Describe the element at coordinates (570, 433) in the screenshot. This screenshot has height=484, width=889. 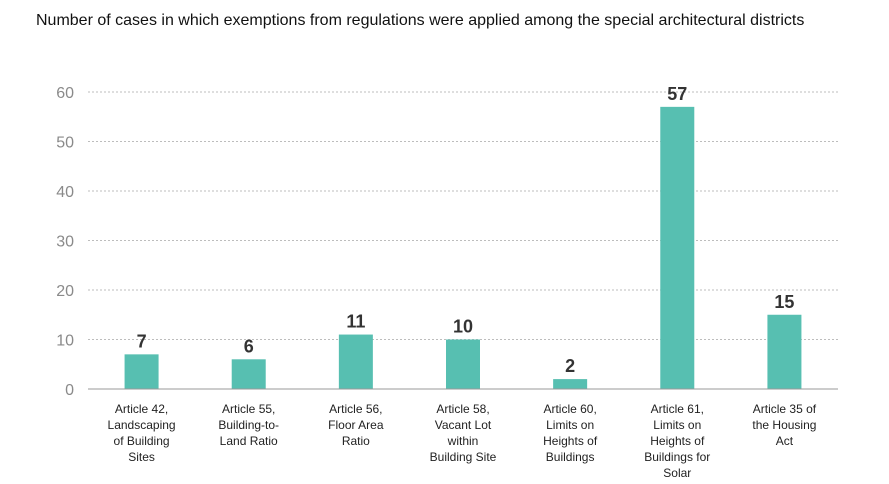
I see `x-tick-label: Article 60, Limits on Heights of Buildings` at that location.